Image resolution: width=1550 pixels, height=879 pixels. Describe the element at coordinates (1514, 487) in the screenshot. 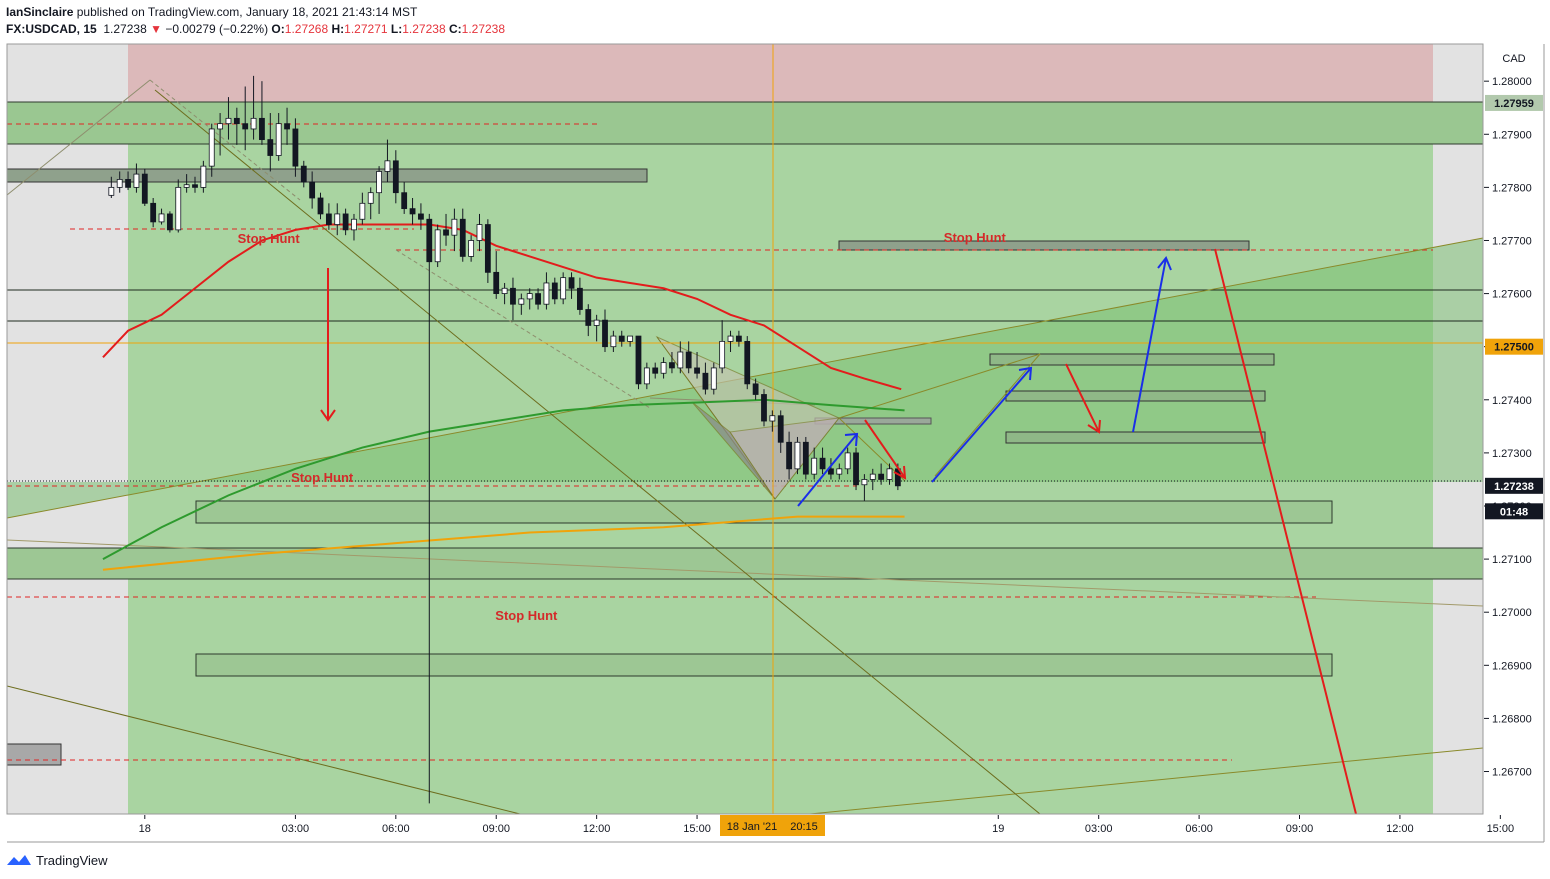

I see `price-badge-label: 1.27238` at that location.